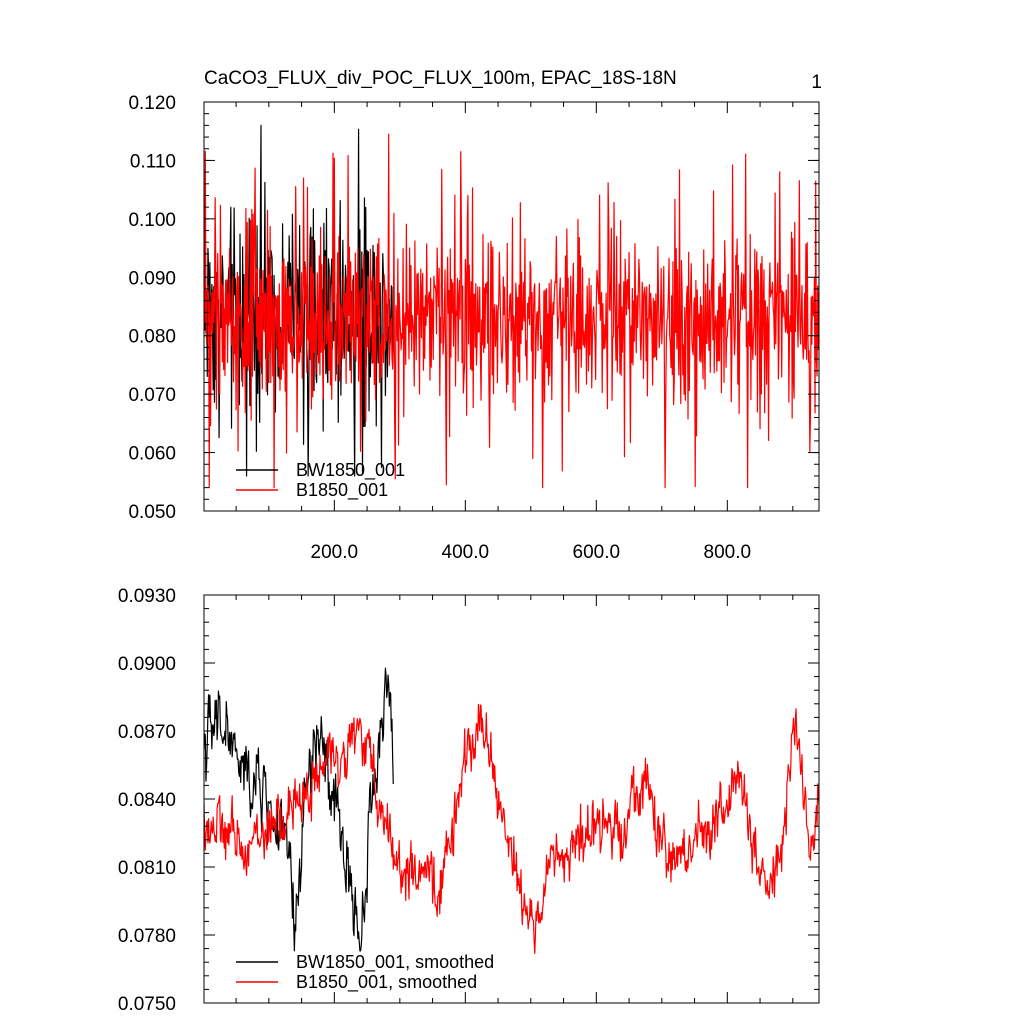 The height and width of the screenshot is (1024, 1024). Describe the element at coordinates (152, 454) in the screenshot. I see `y-tick-label: 0.060` at that location.